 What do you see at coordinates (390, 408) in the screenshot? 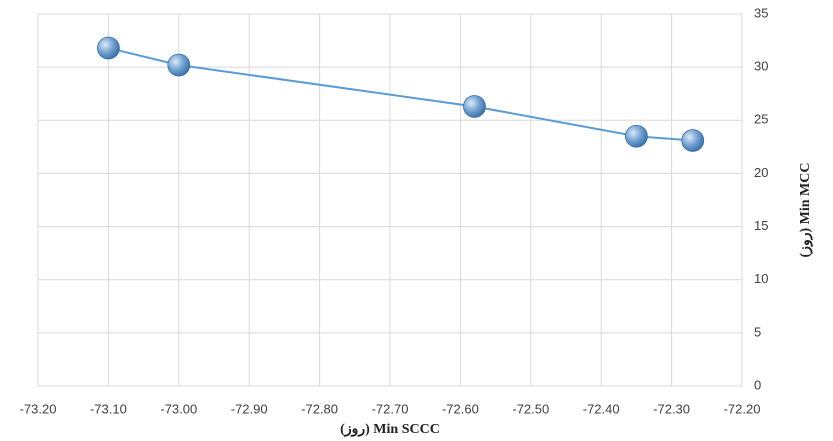
I see `x-tick-label: -72.70` at bounding box center [390, 408].